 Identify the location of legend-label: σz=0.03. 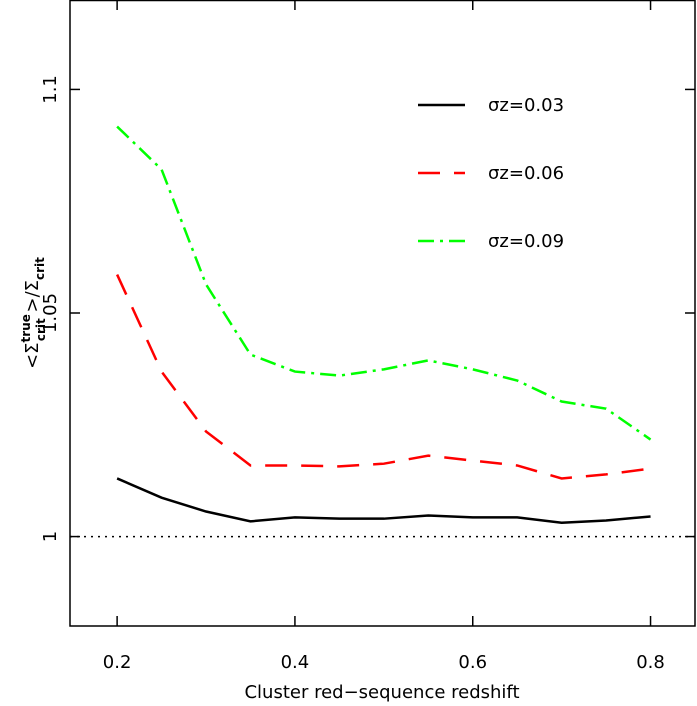
(526, 105).